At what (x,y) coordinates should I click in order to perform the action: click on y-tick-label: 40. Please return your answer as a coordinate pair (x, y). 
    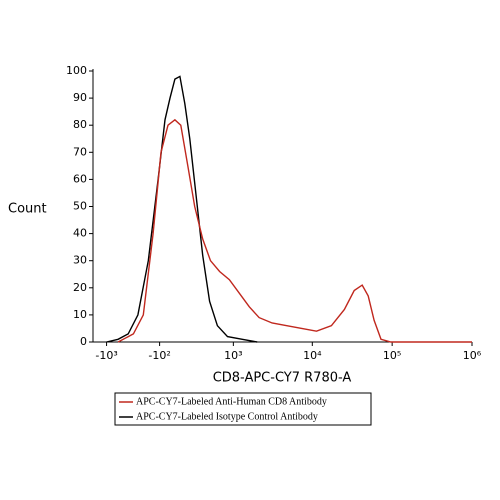
    Looking at the image, I should click on (80, 233).